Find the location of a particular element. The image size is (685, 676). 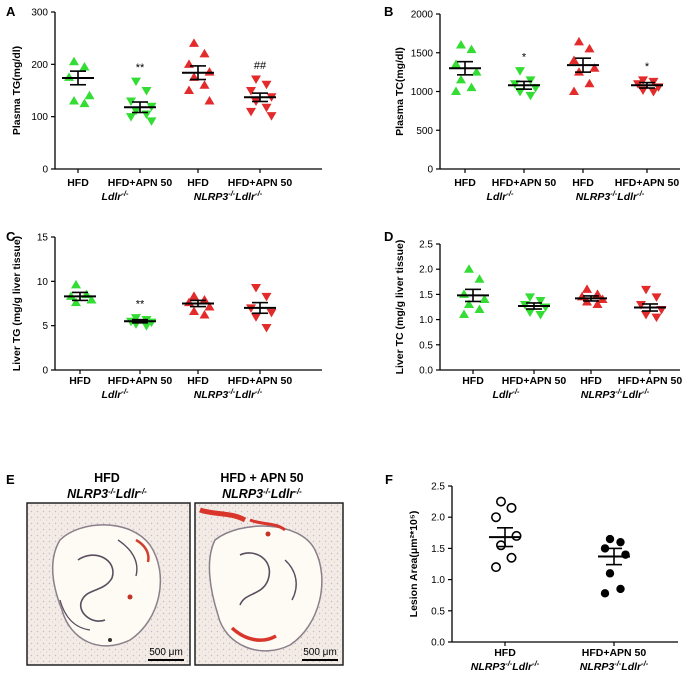

significance-mark: ** is located at coordinates (140, 68).